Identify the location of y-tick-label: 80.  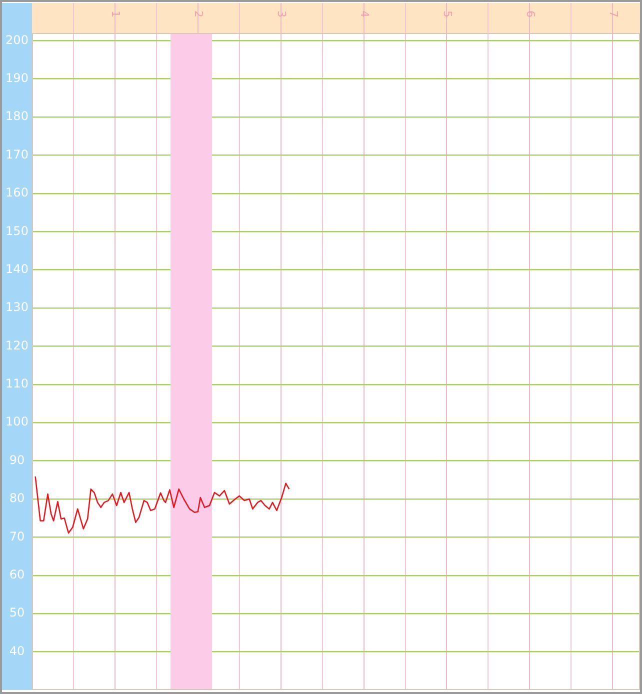
(17, 498).